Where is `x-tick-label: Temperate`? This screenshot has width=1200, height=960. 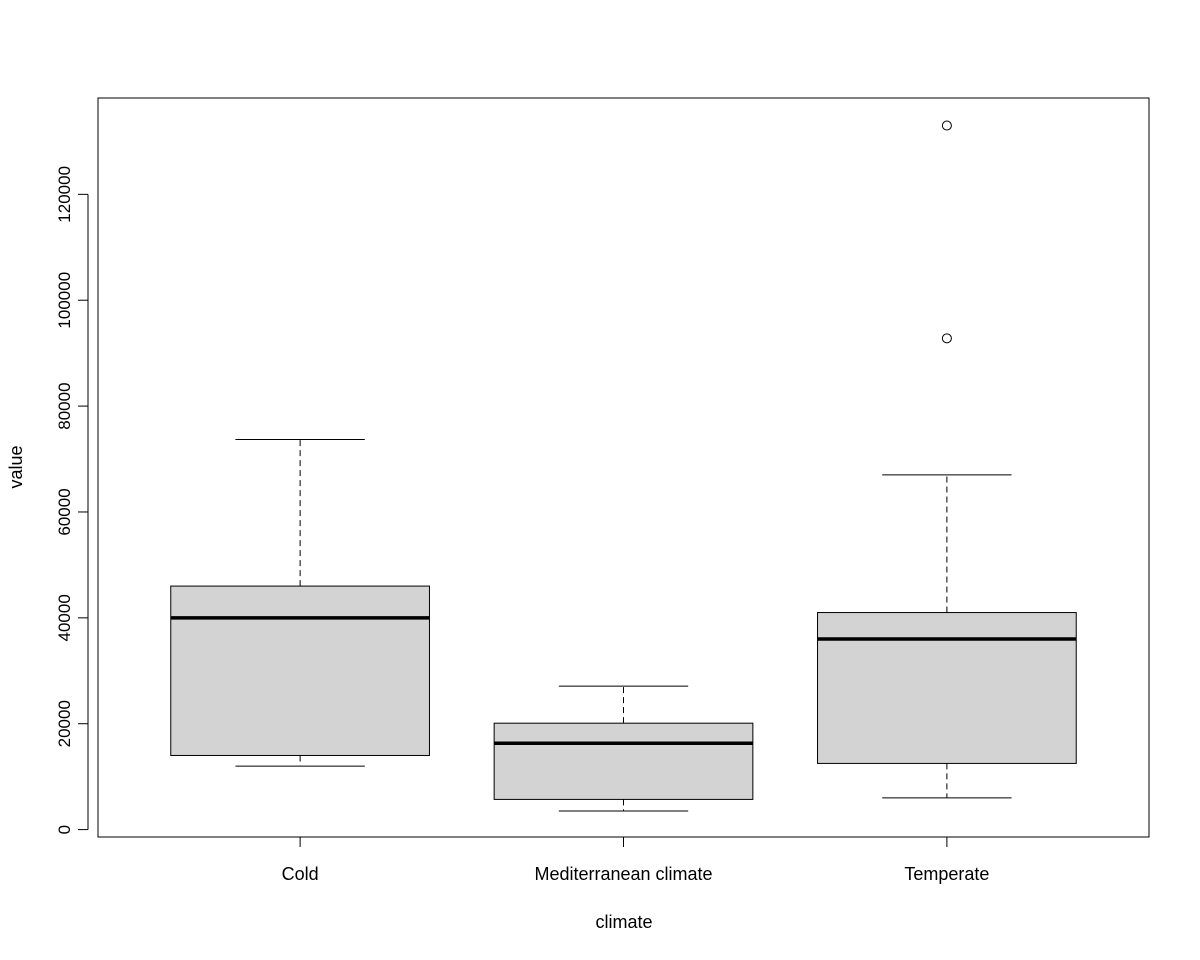 x-tick-label: Temperate is located at coordinates (946, 874).